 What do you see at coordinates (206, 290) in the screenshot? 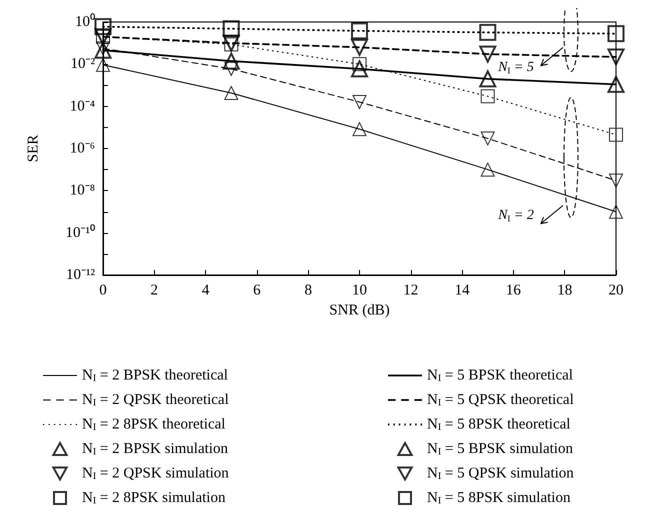
I see `x-tick-label: 4` at bounding box center [206, 290].